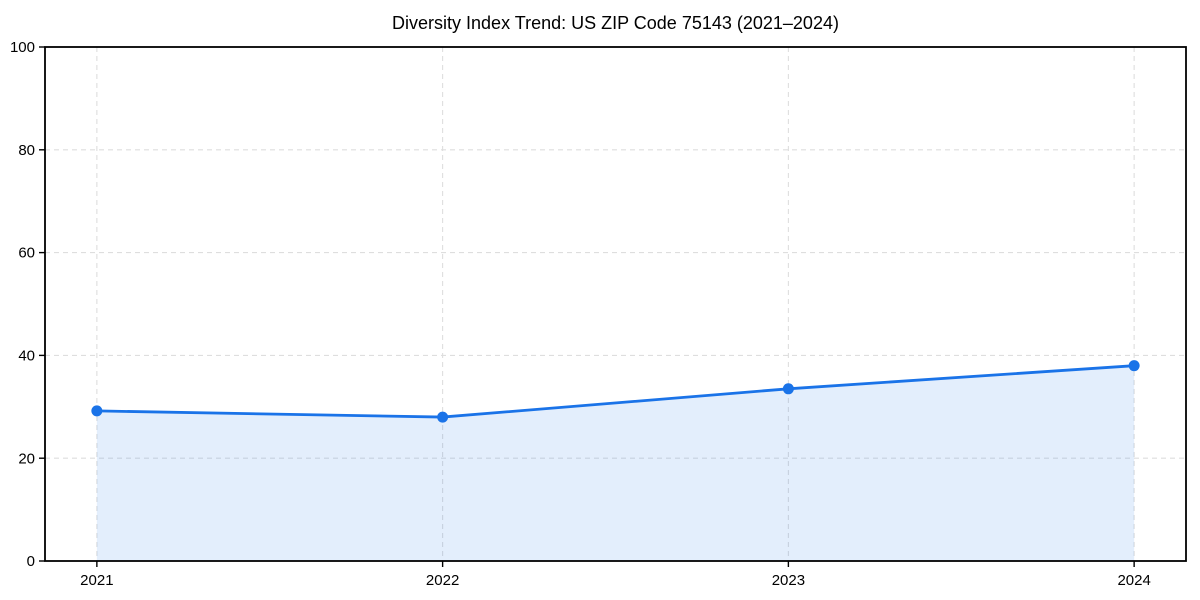 The width and height of the screenshot is (1200, 600). I want to click on x-tick-label: 2024, so click(1133, 580).